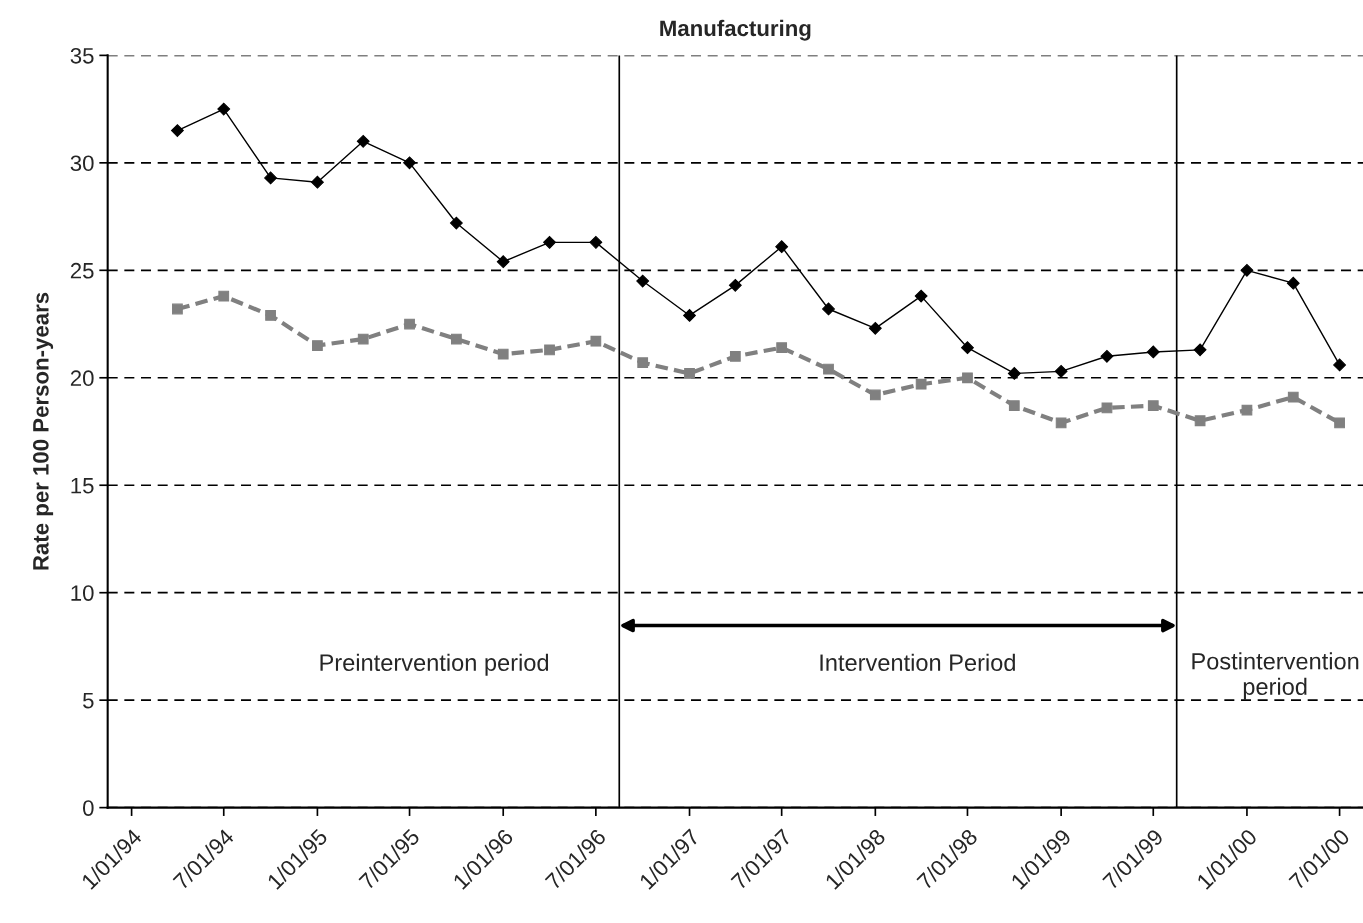 This screenshot has height=923, width=1363. Describe the element at coordinates (82, 55) in the screenshot. I see `y-tick-label: 35` at that location.